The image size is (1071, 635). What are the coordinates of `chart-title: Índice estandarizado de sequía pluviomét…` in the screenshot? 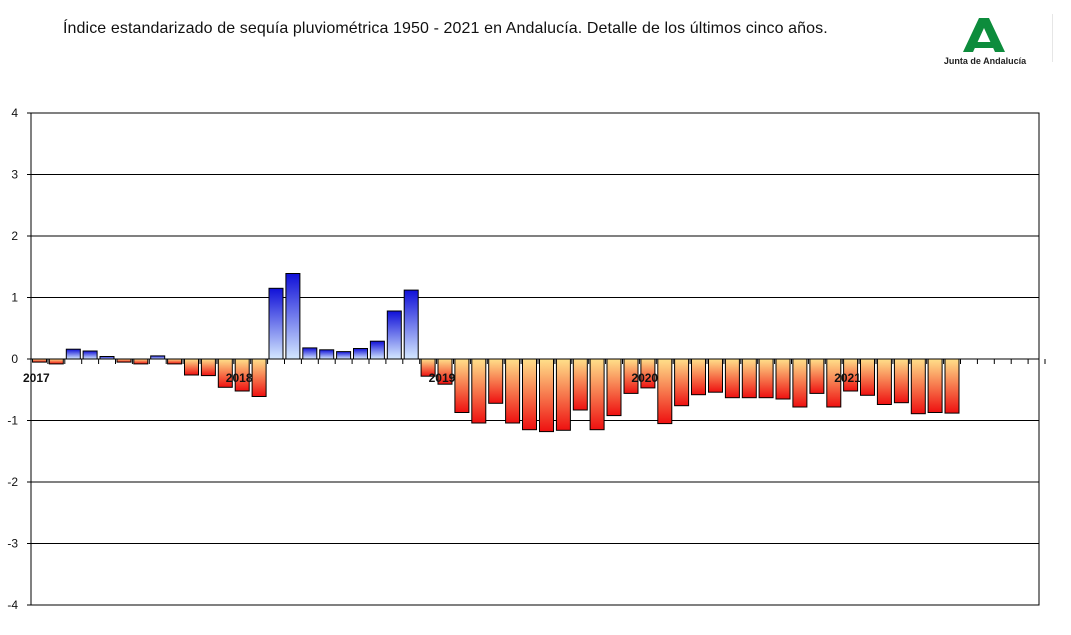 It's located at (445, 28).